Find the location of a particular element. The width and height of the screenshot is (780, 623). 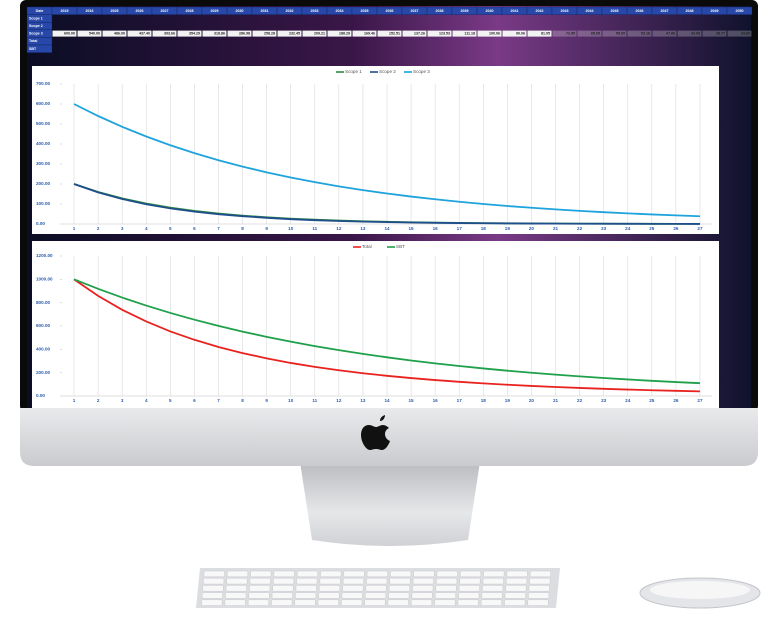

series-line is located at coordinates (387, 331).